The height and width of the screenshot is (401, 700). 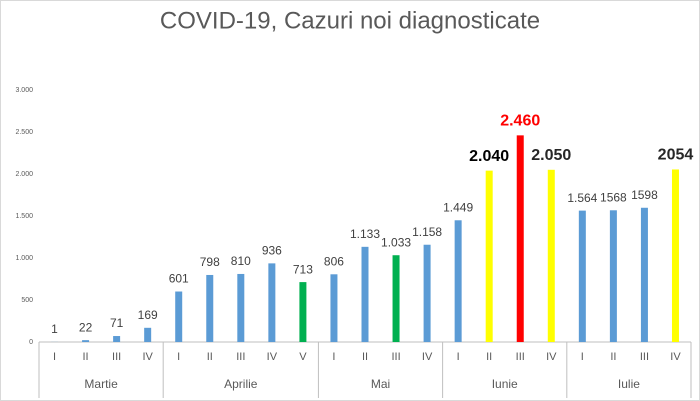 I want to click on value-label: 169, so click(x=148, y=315).